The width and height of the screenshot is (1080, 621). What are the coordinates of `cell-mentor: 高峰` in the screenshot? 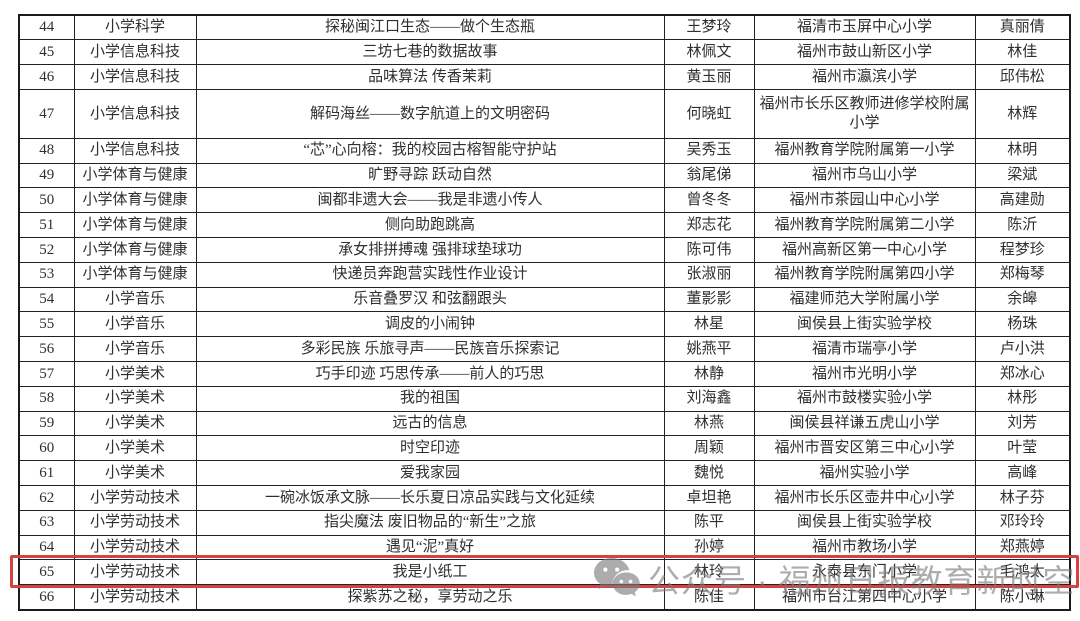 It's located at (1022, 473).